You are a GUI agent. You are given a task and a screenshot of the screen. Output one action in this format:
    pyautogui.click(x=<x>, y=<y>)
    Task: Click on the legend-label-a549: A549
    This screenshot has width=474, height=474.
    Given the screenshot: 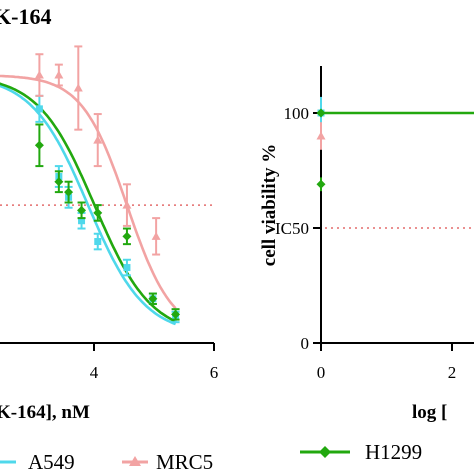 What is the action you would take?
    pyautogui.click(x=51, y=462)
    